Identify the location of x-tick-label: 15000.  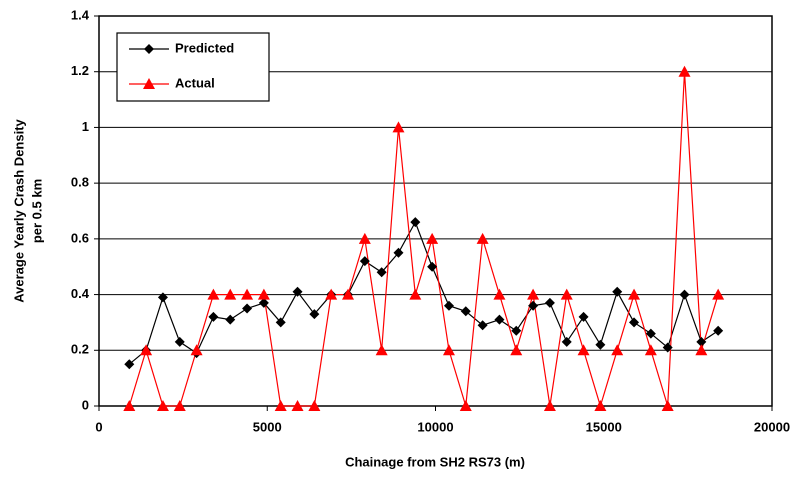
(604, 426).